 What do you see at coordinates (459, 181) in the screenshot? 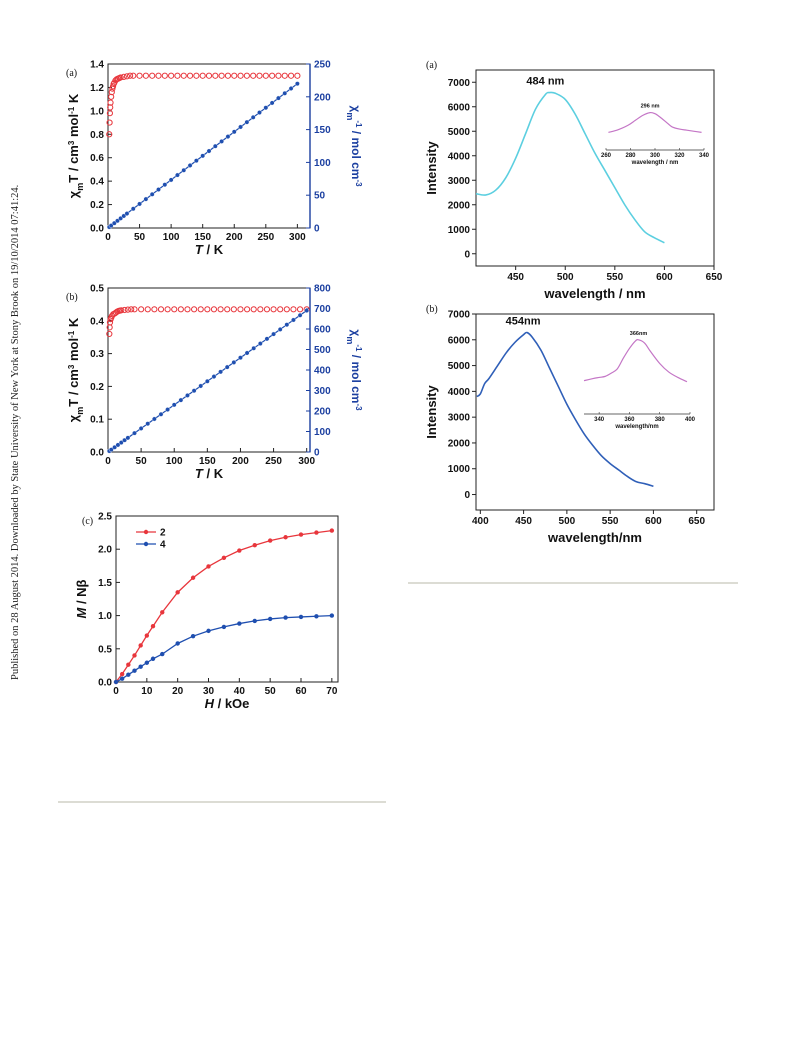
I see `y-tick-label: 3000` at bounding box center [459, 181].